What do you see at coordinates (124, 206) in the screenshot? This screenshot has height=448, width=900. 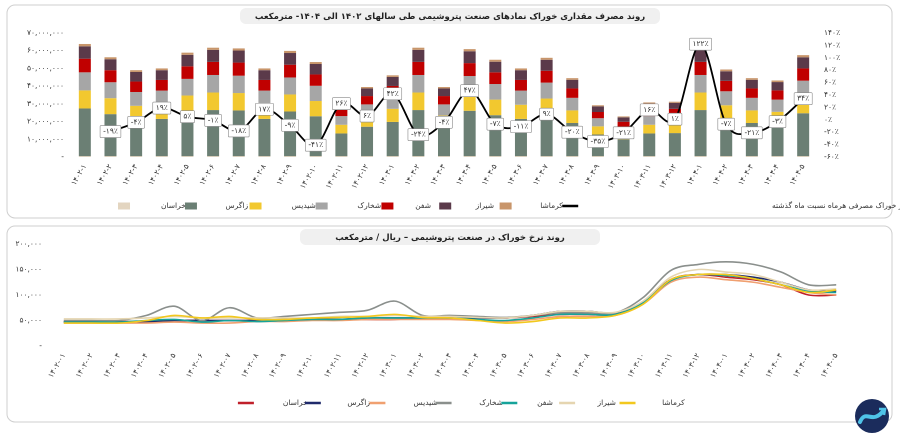 I see `legend-swatch` at bounding box center [124, 206].